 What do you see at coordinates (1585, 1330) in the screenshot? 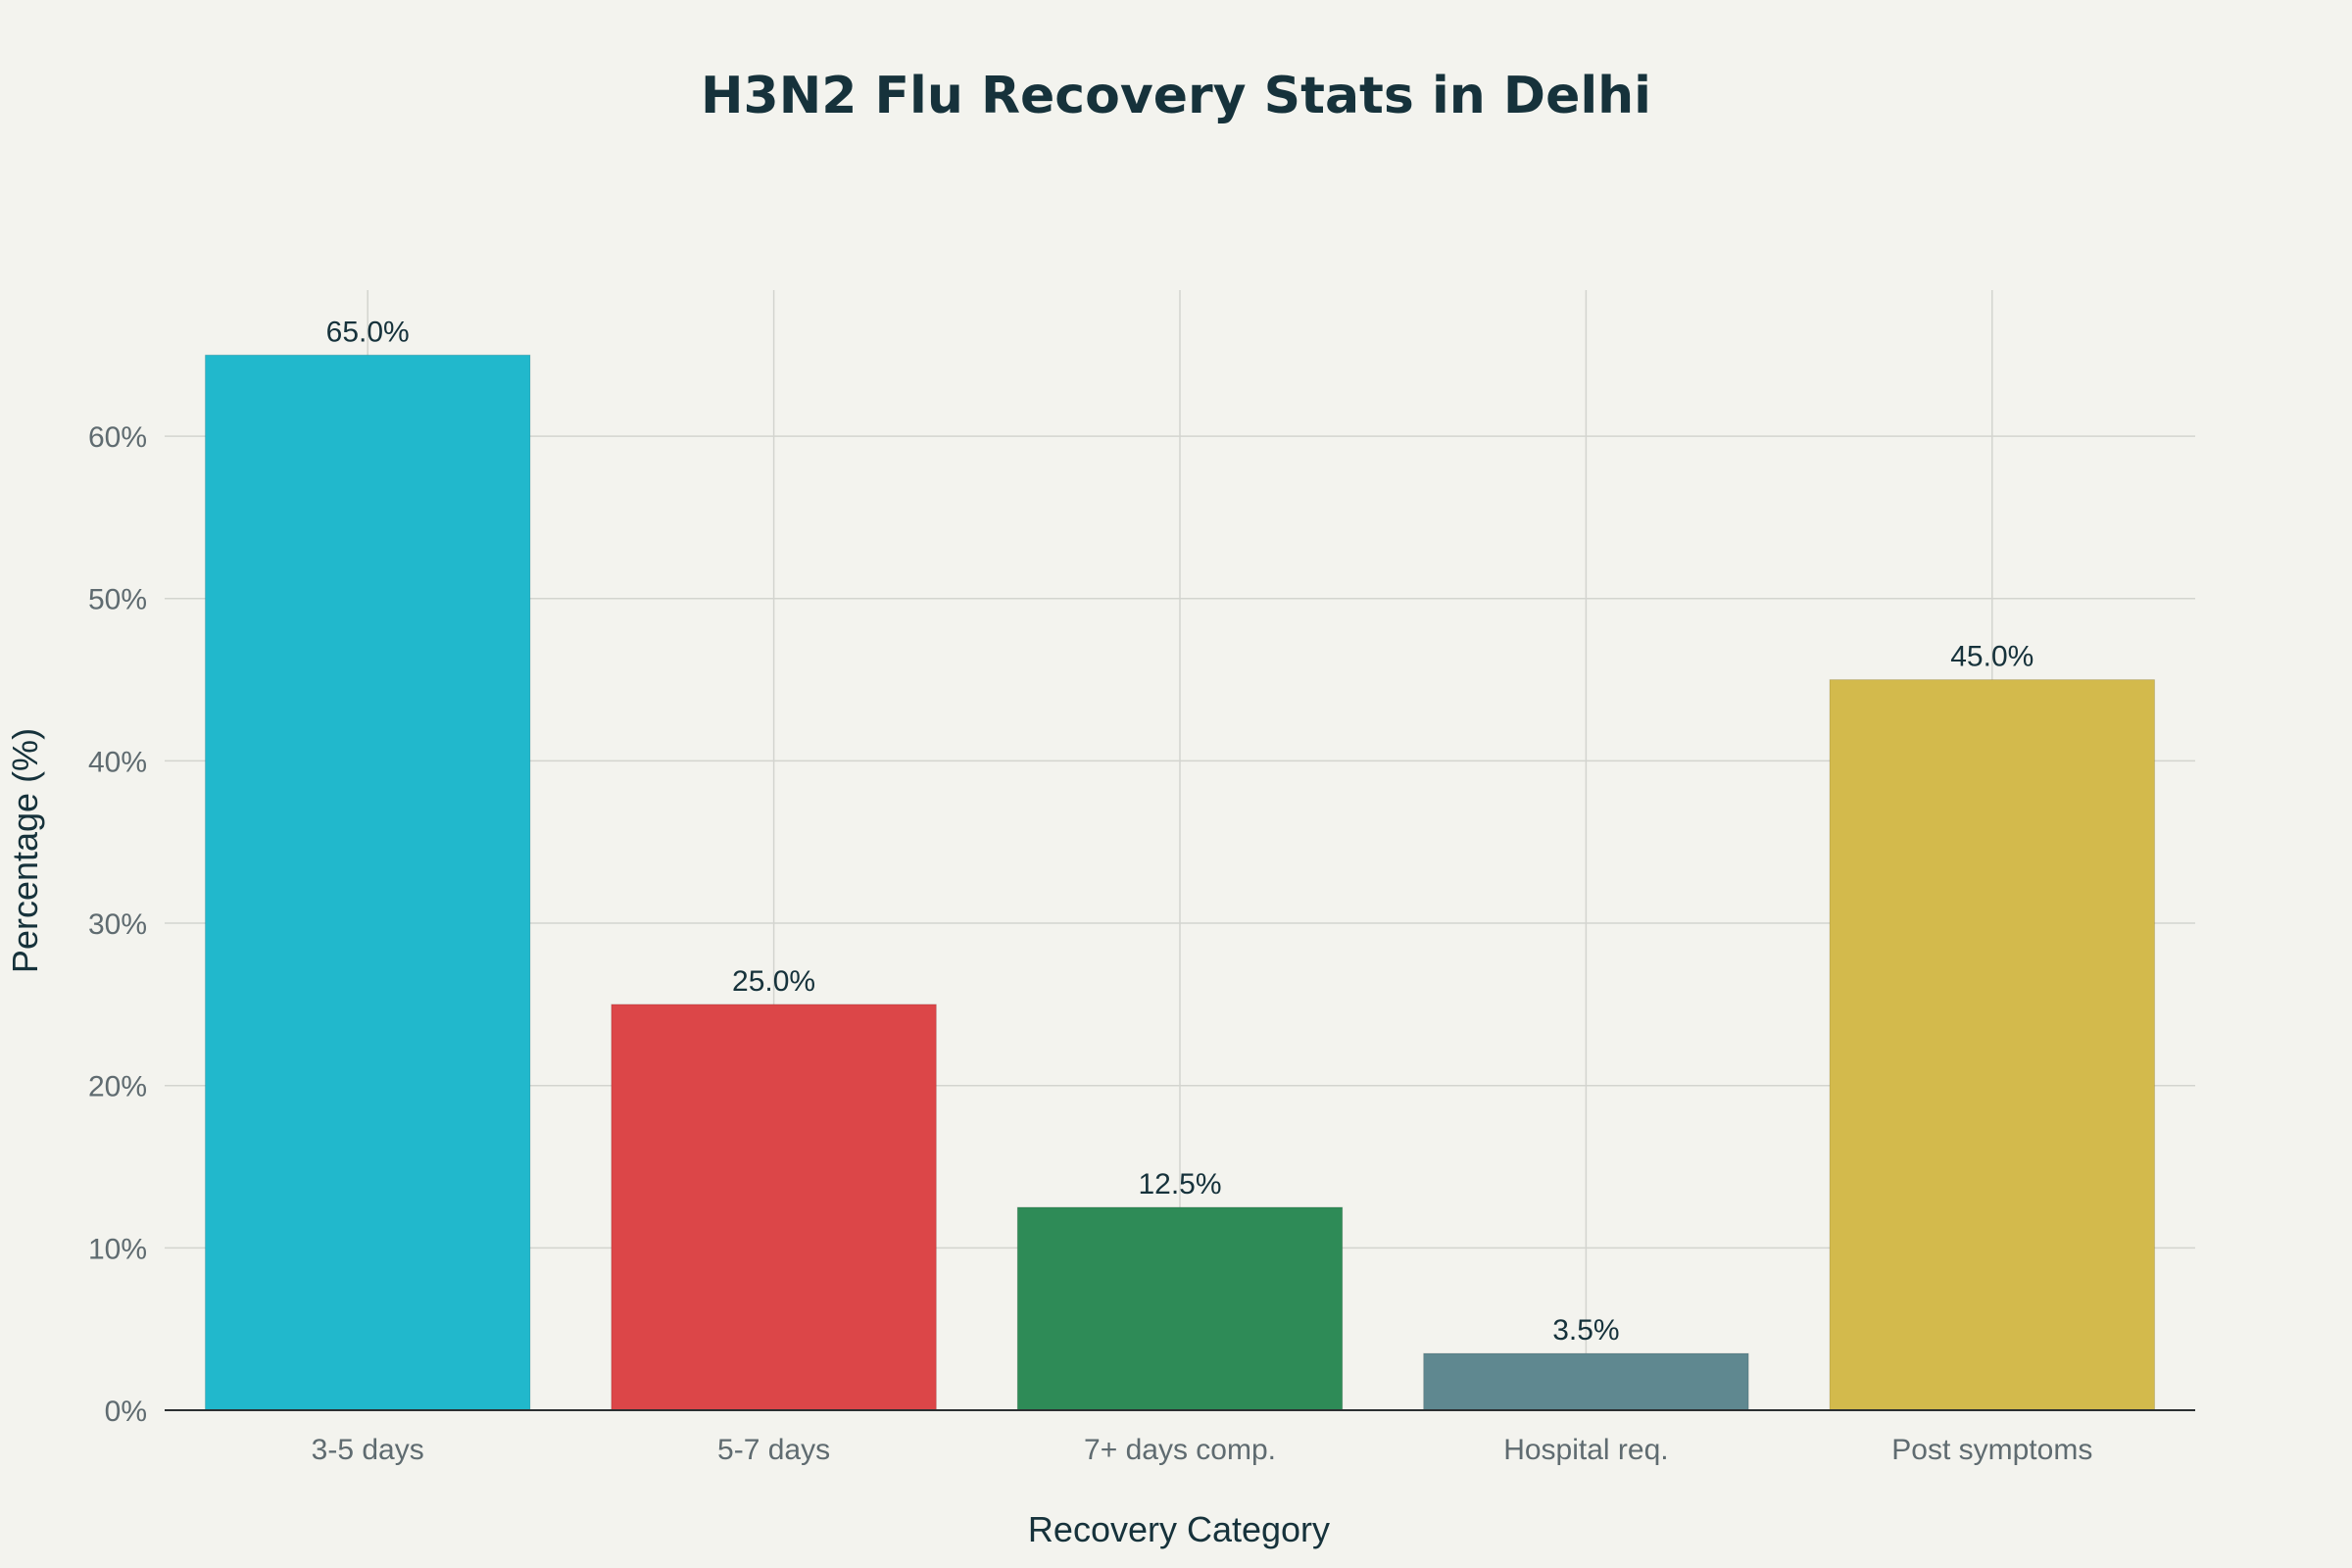
I see `bar-value-label: 3.5%` at bounding box center [1585, 1330].